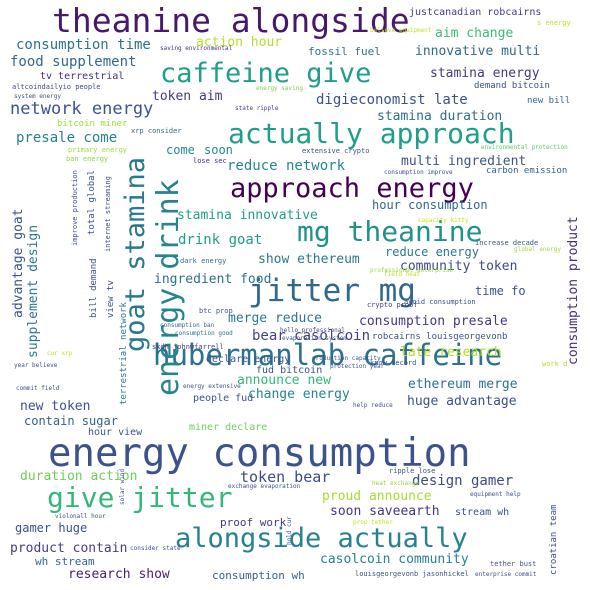  What do you see at coordinates (402, 274) in the screenshot?
I see `word-field-heat: field heat` at bounding box center [402, 274].